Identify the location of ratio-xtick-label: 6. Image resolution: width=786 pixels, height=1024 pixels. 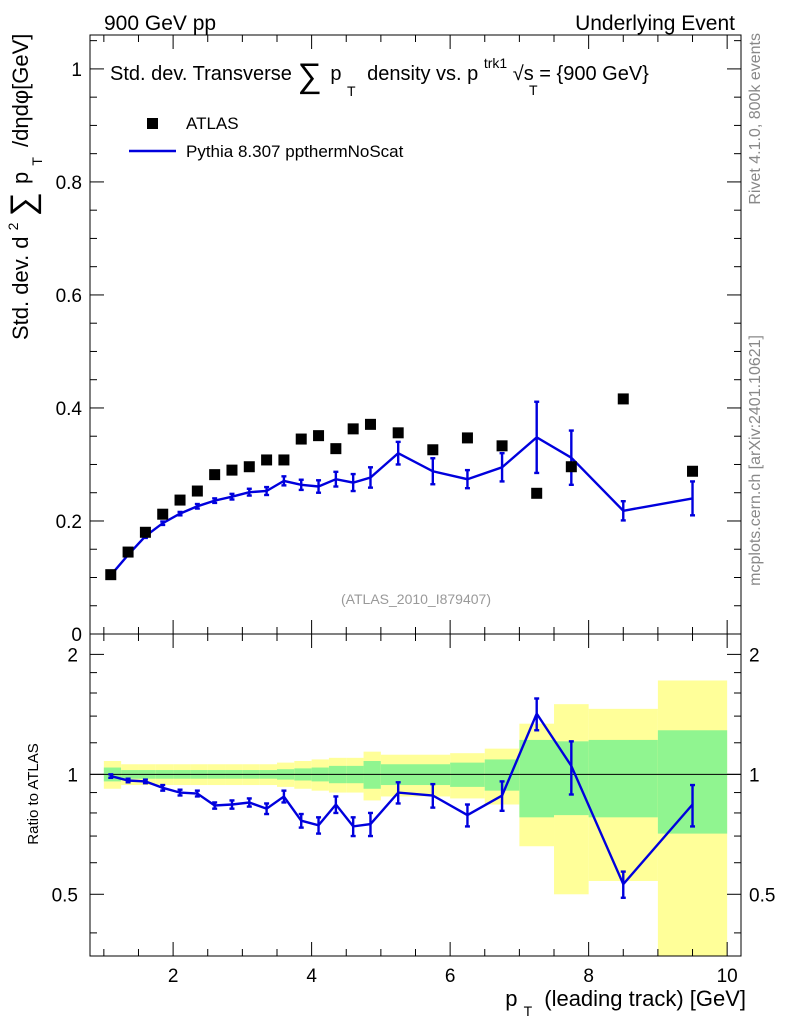
(450, 976).